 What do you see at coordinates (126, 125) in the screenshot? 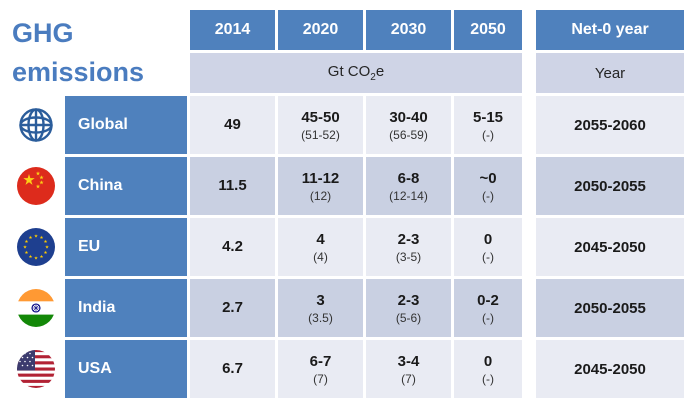
I see `row-label-global: Global` at bounding box center [126, 125].